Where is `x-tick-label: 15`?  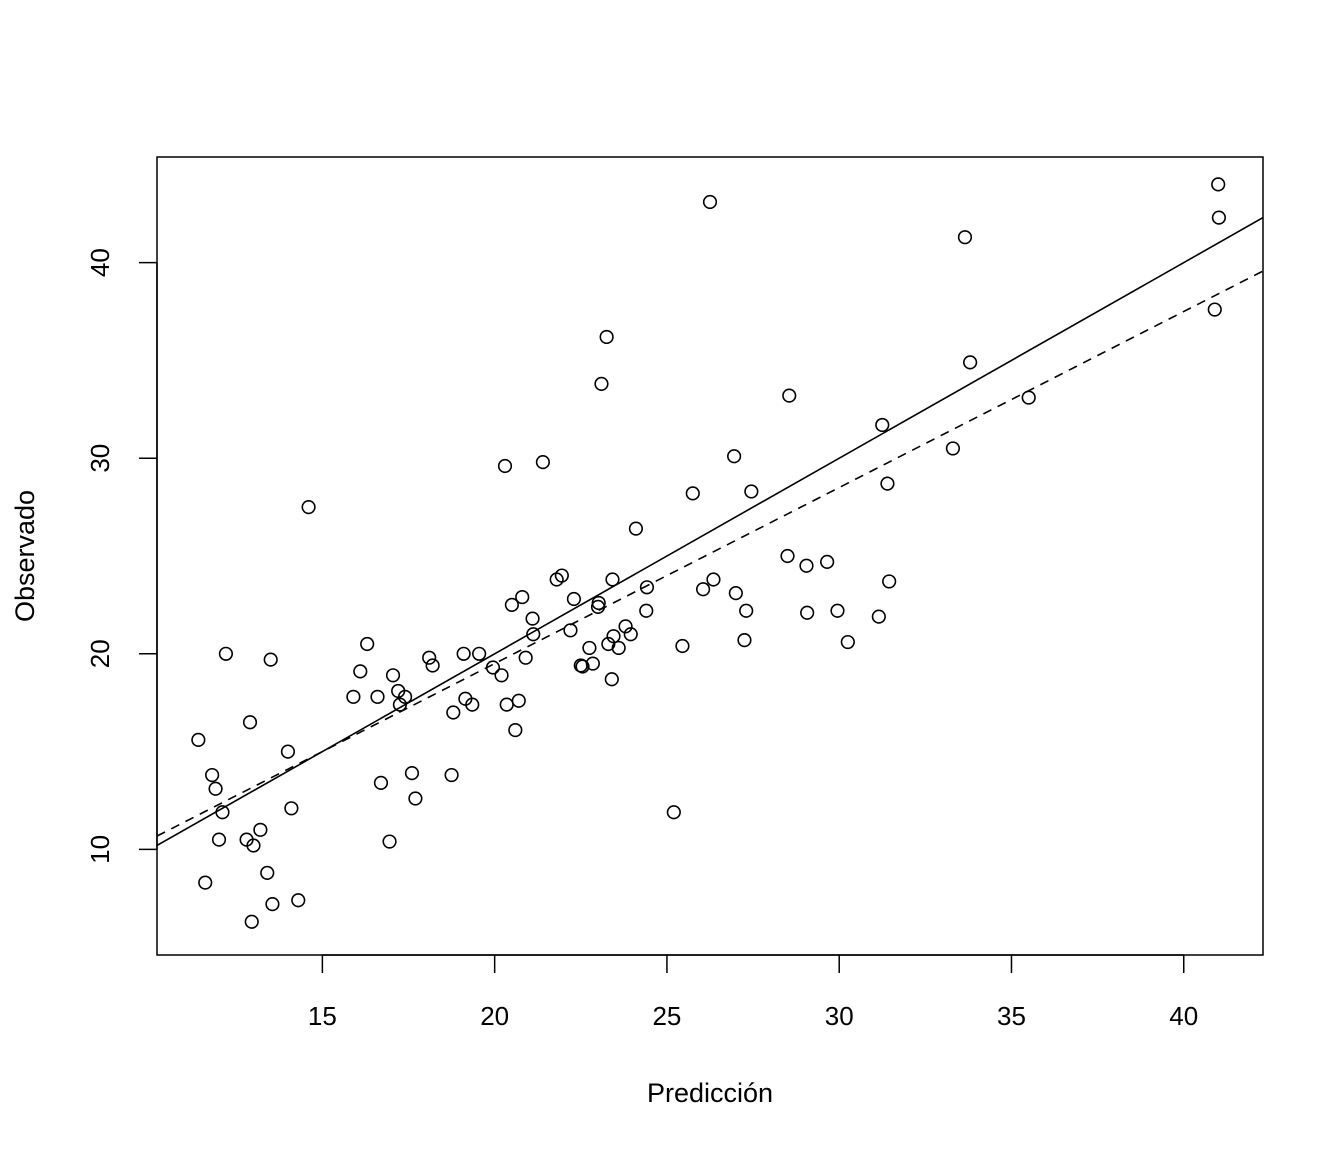 x-tick-label: 15 is located at coordinates (322, 1016).